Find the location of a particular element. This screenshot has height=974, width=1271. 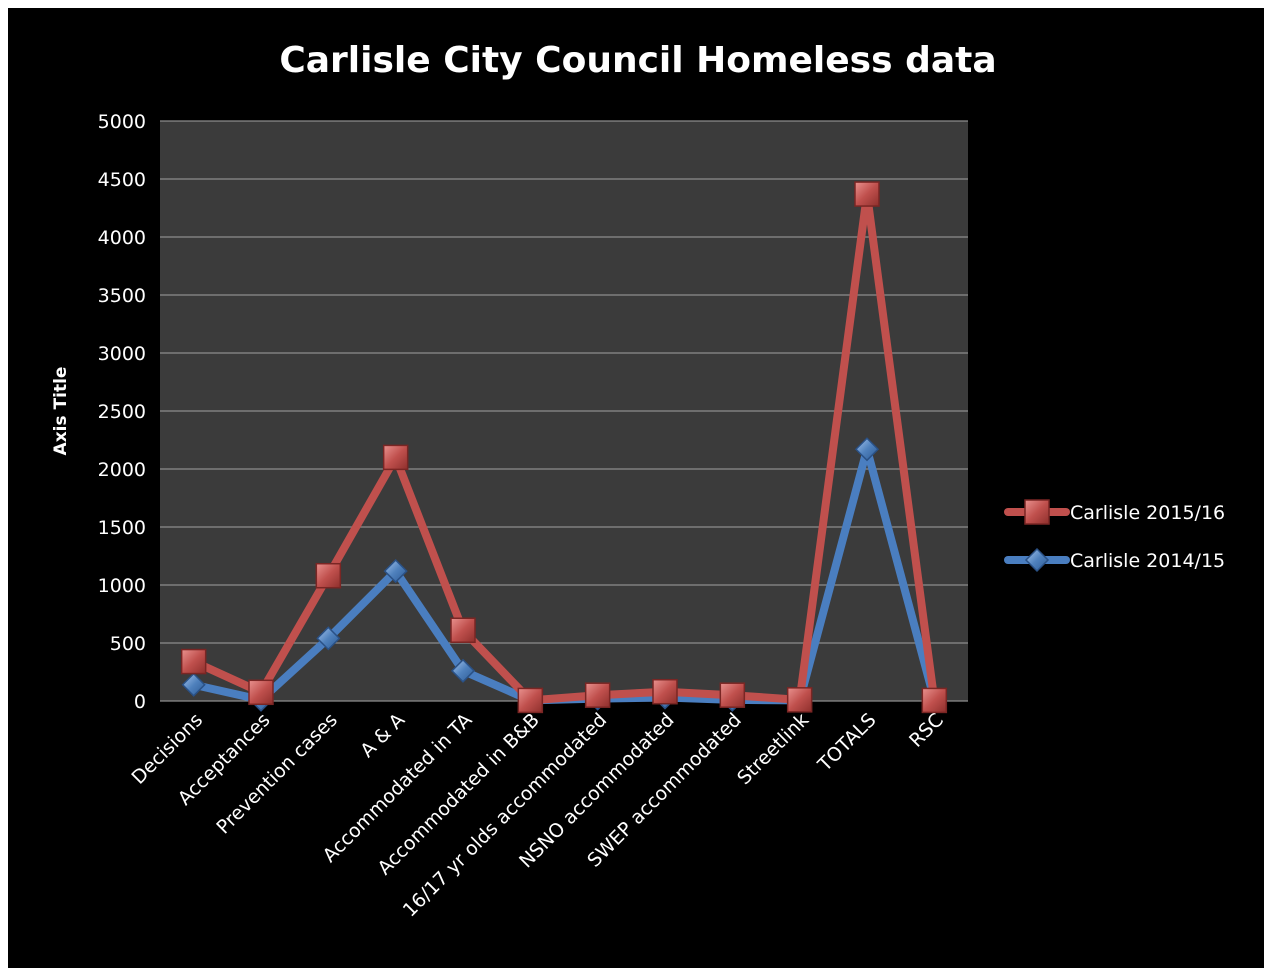

x-tick-label: A & A is located at coordinates (382, 735).